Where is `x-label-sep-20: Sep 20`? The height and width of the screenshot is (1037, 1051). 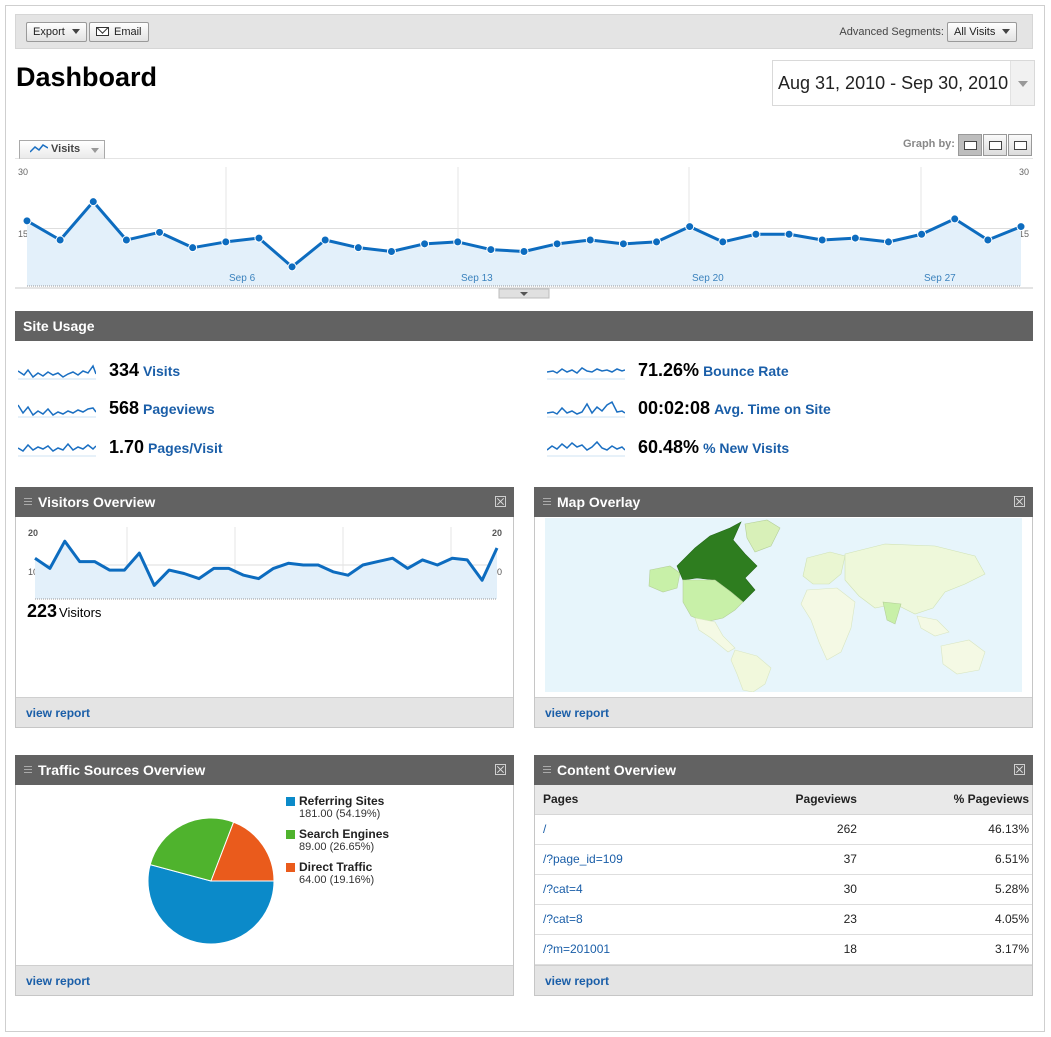
x-label-sep-20: Sep 20 is located at coordinates (708, 278).